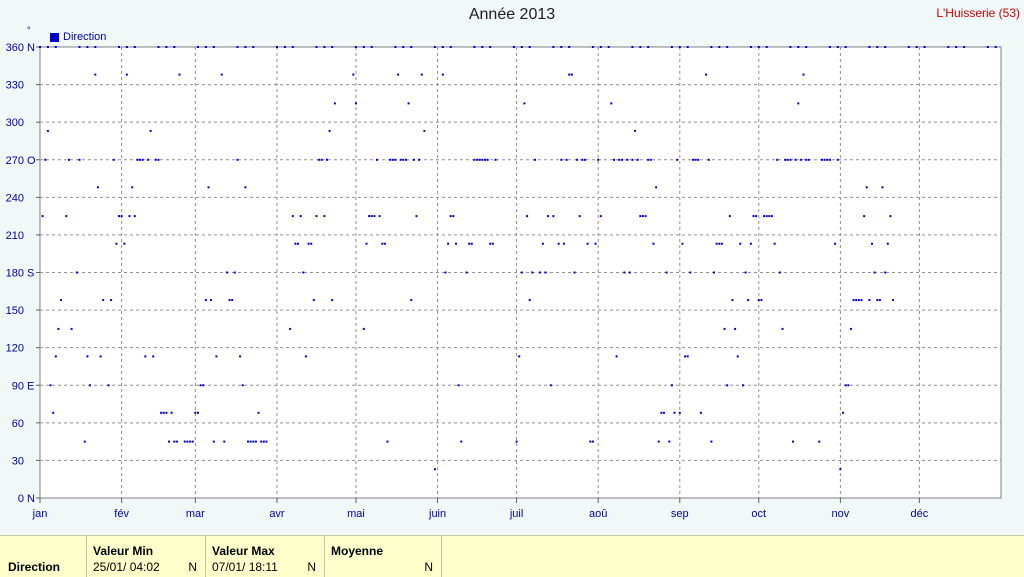 Image resolution: width=1024 pixels, height=577 pixels. I want to click on y-tick-label: 270, so click(15, 161).